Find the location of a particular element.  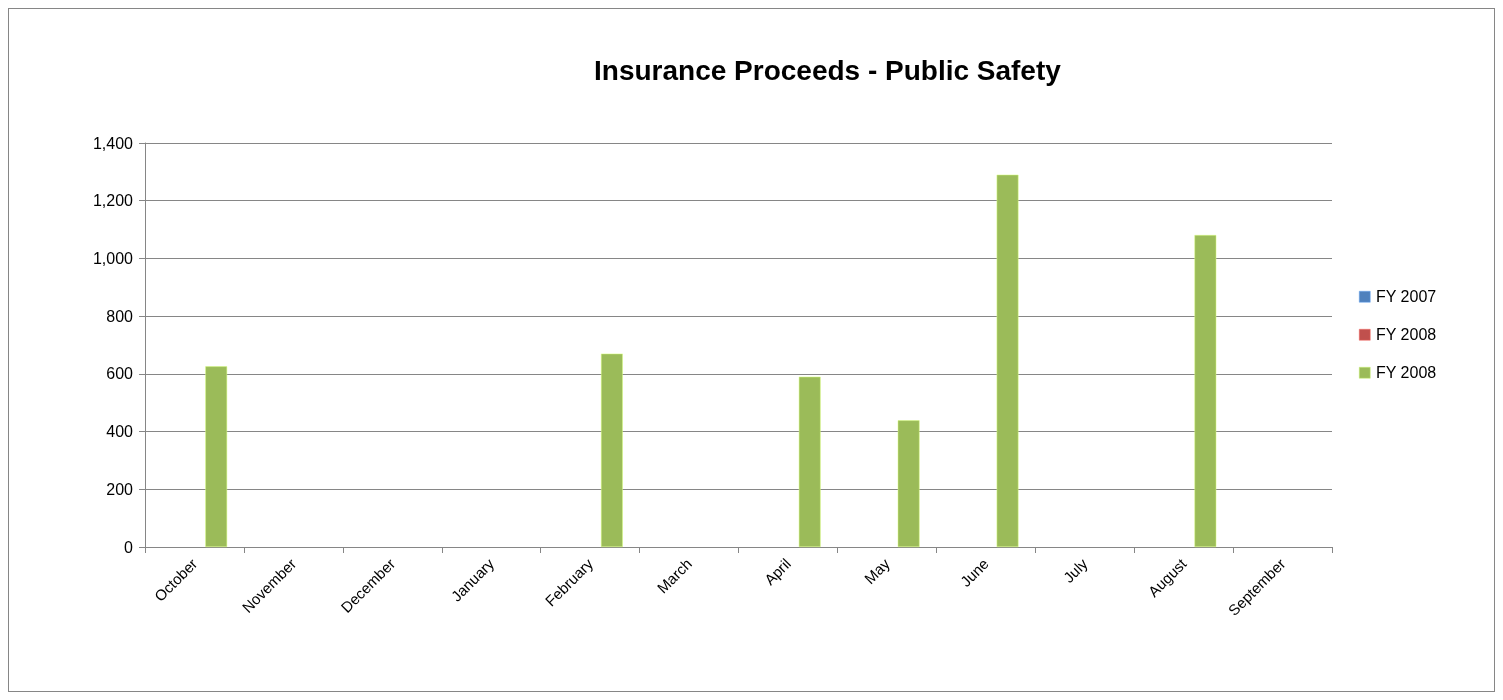

x-tick-label: May is located at coordinates (877, 571).